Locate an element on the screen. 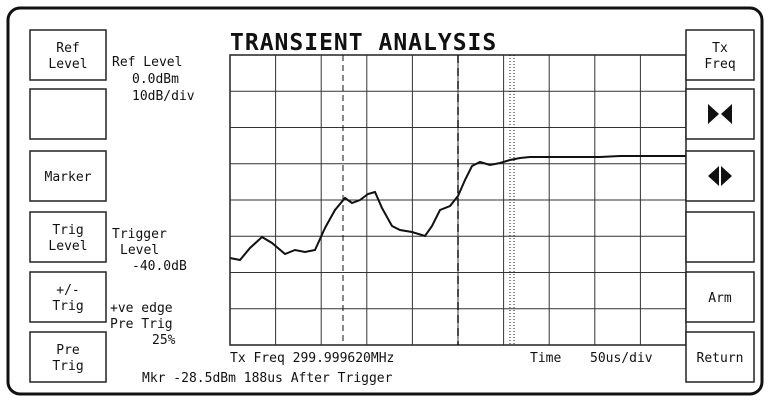  pre-trig-label: Pre Trig is located at coordinates (141, 324).